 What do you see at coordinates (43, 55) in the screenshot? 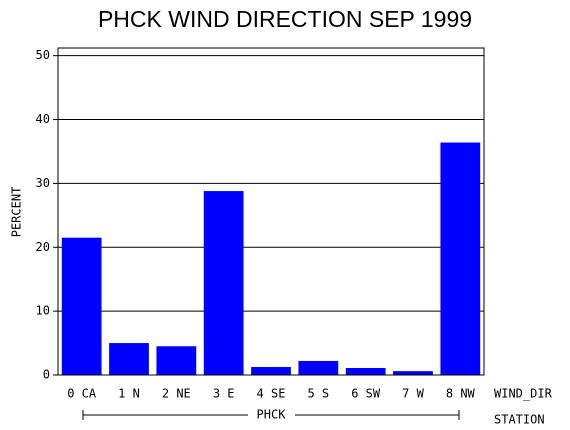
I see `y-tick-label: 50` at bounding box center [43, 55].